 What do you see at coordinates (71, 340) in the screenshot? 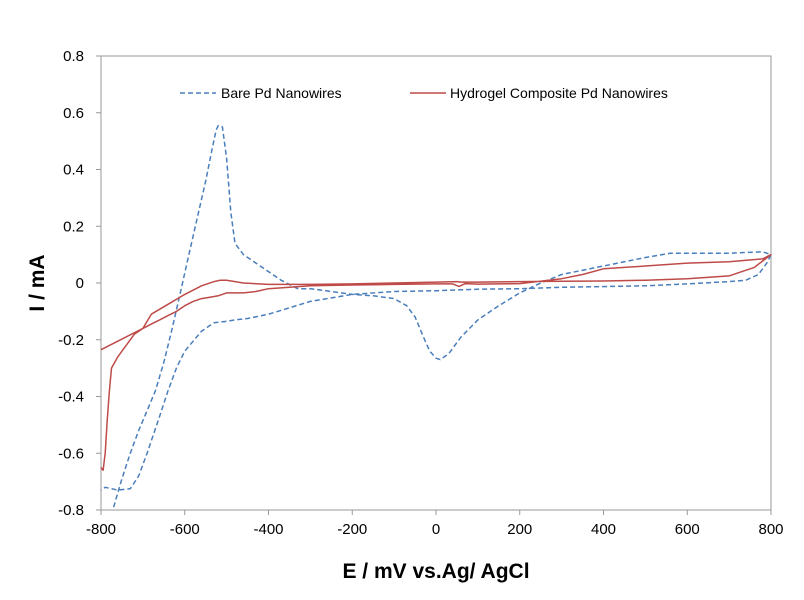
I see `y-tick-label: -0.2` at bounding box center [71, 340].